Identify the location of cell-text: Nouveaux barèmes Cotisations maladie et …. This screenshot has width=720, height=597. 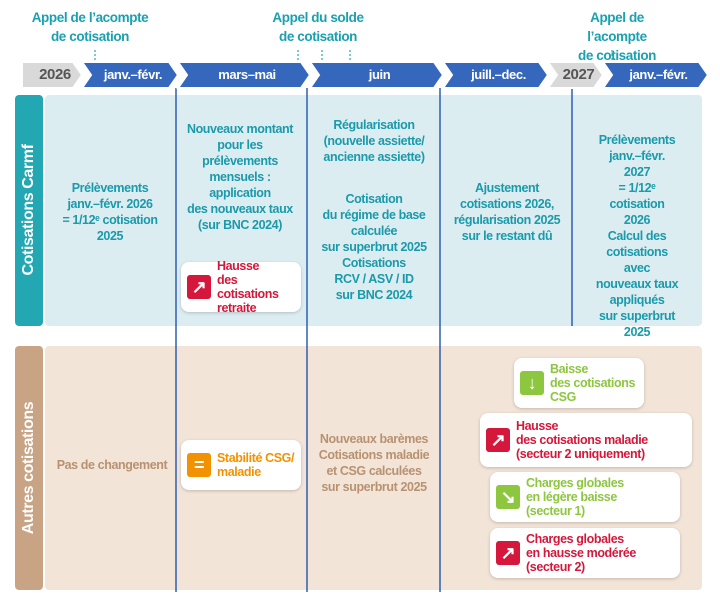
(374, 463).